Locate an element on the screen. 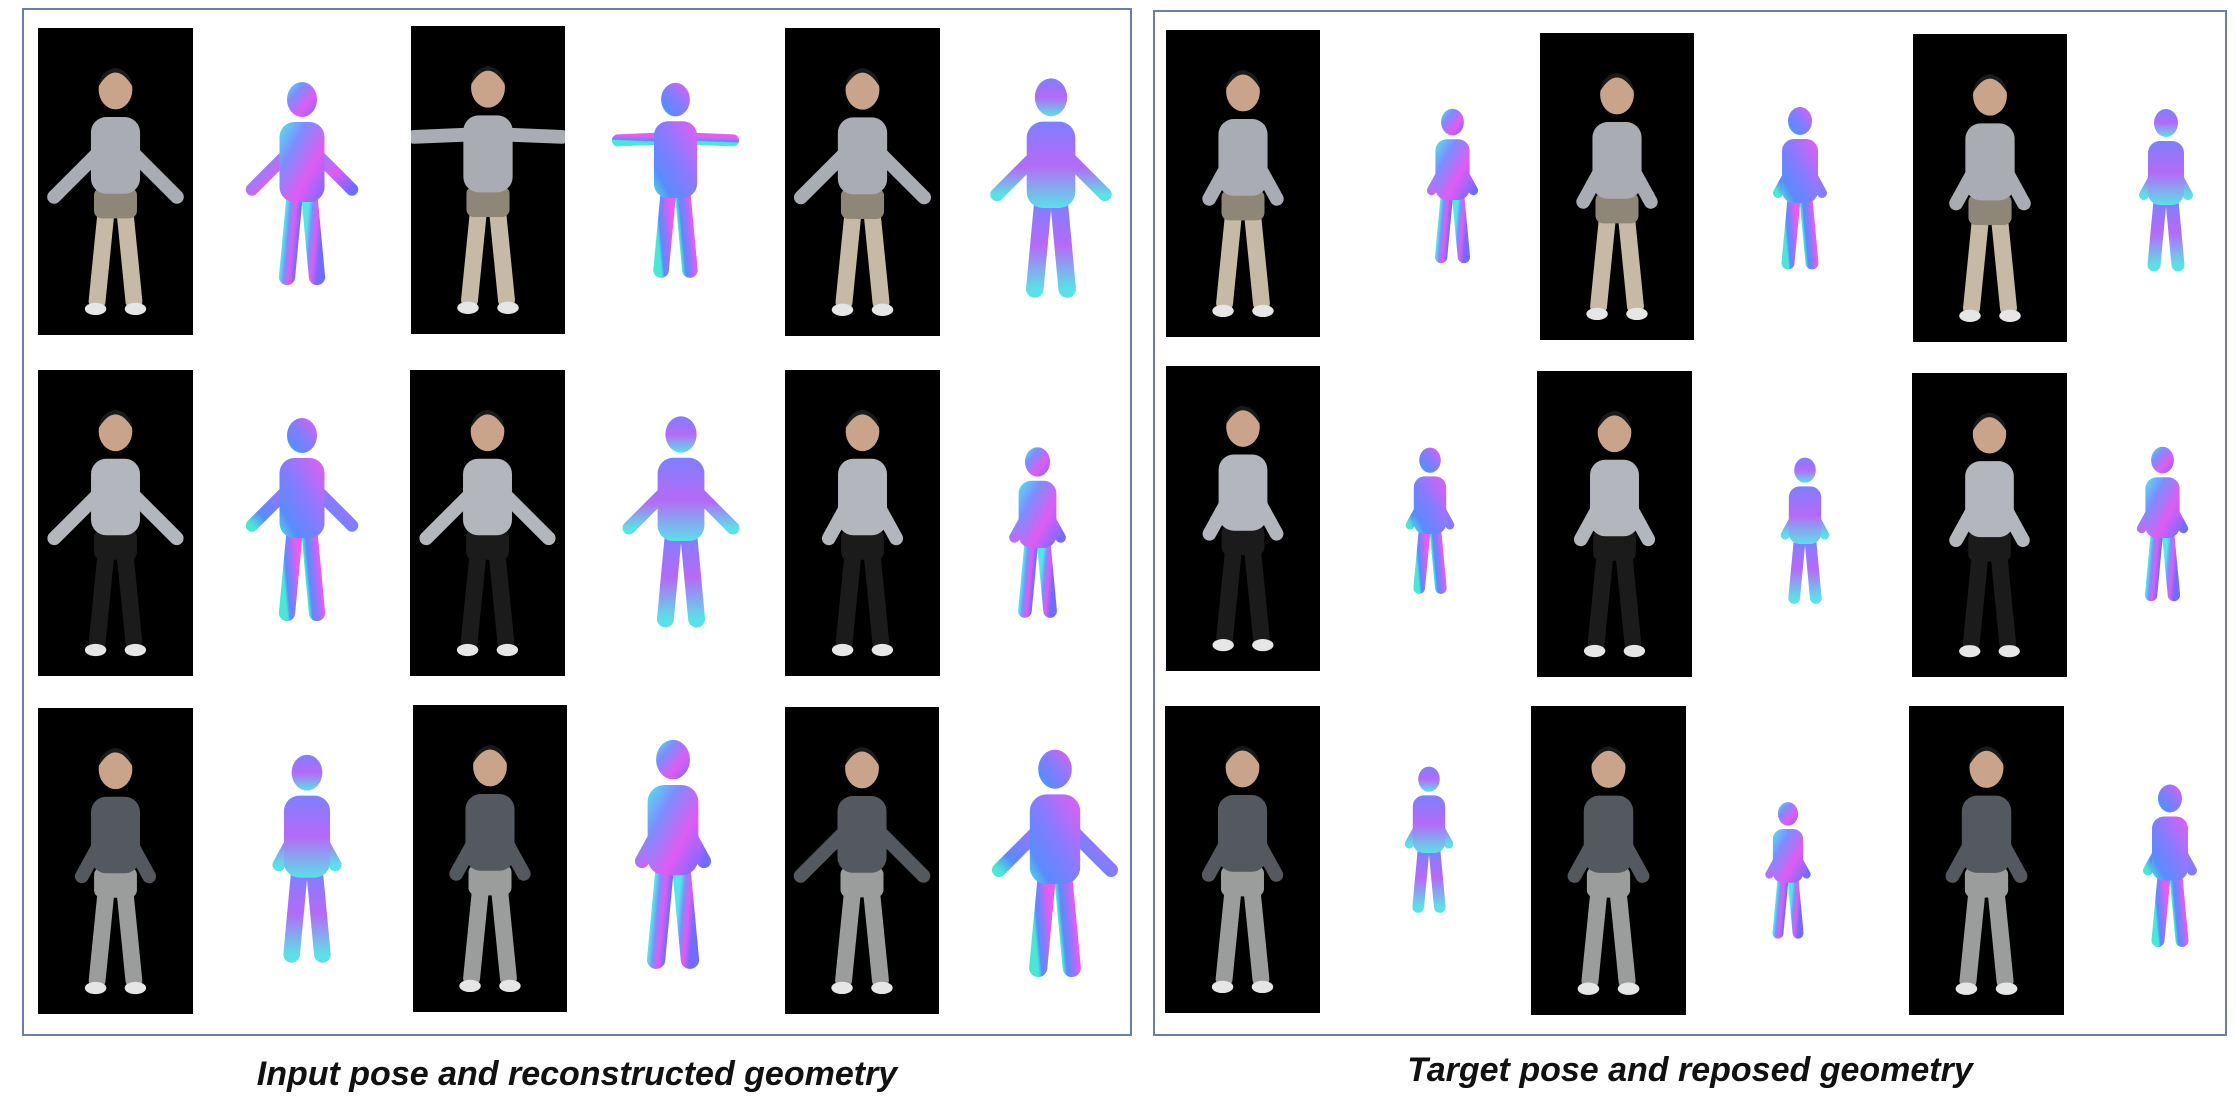 The width and height of the screenshot is (2236, 1104). photo-target-subject-1-side is located at coordinates (1990, 188).